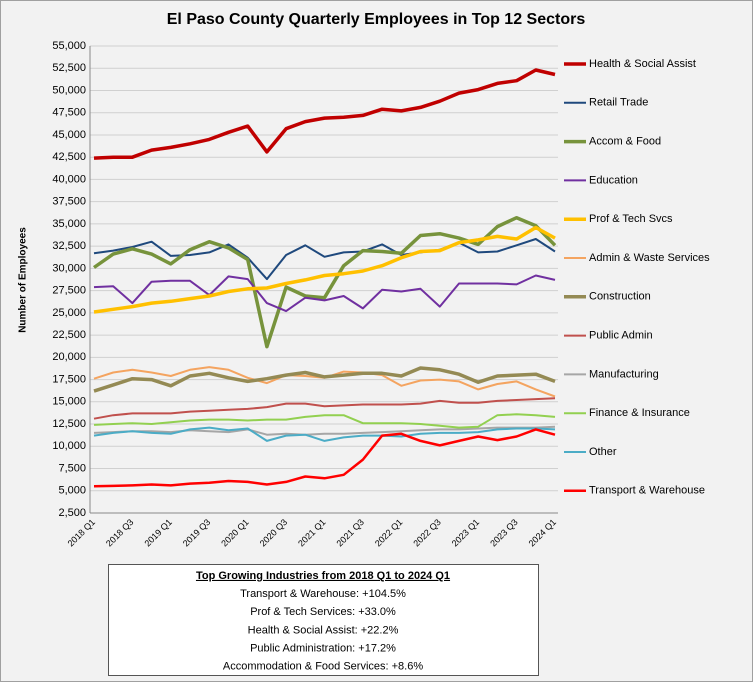  I want to click on y-axis-label: Number of Employees, so click(23, 280).